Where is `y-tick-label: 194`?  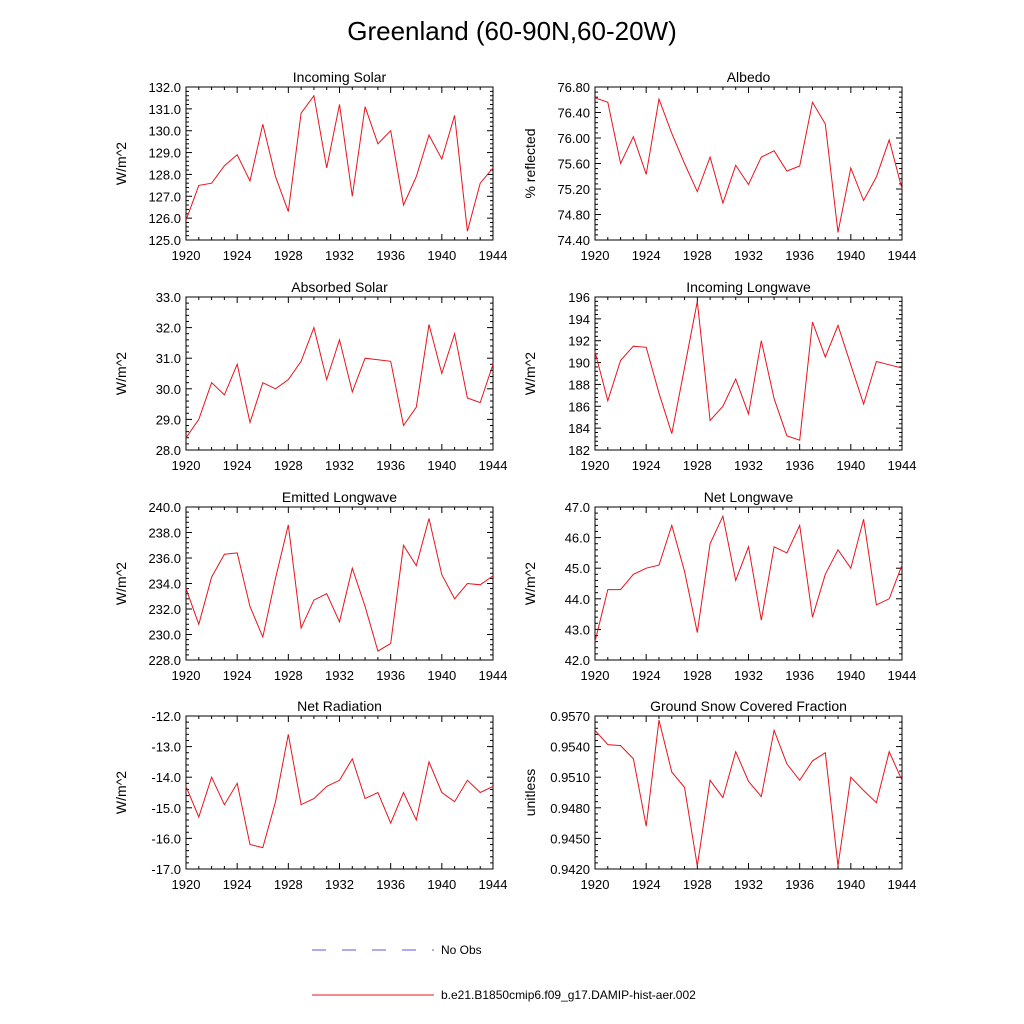 y-tick-label: 194 is located at coordinates (579, 319).